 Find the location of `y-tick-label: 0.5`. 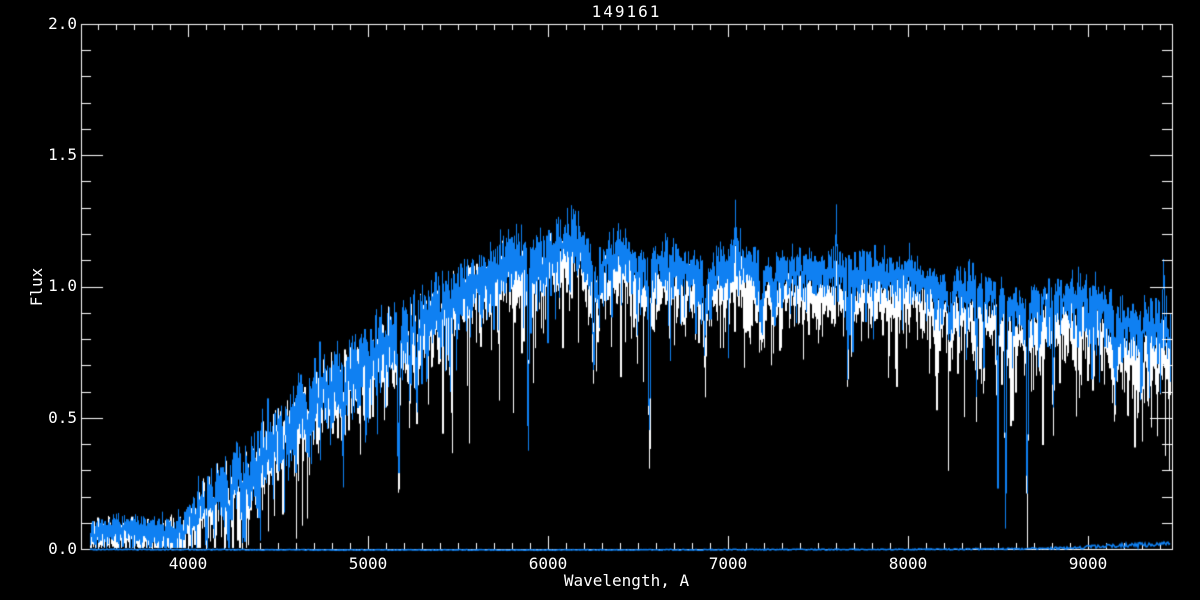

y-tick-label: 0.5 is located at coordinates (62, 417).